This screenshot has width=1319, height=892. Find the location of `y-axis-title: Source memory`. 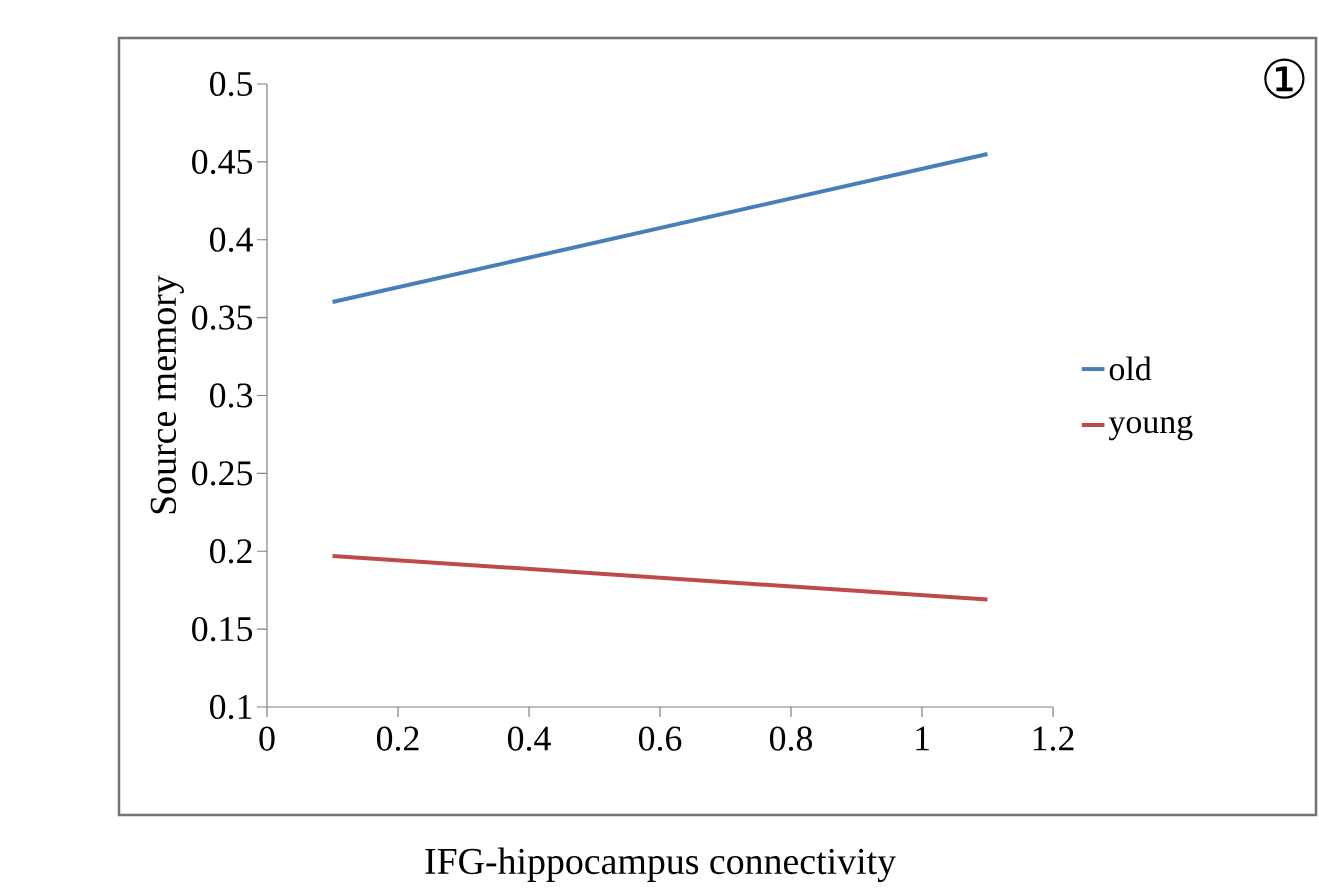

y-axis-title: Source memory is located at coordinates (167, 394).